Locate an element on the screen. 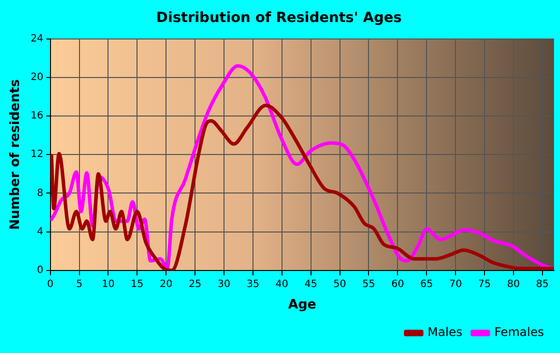  x-tick-label: 50 is located at coordinates (339, 284).